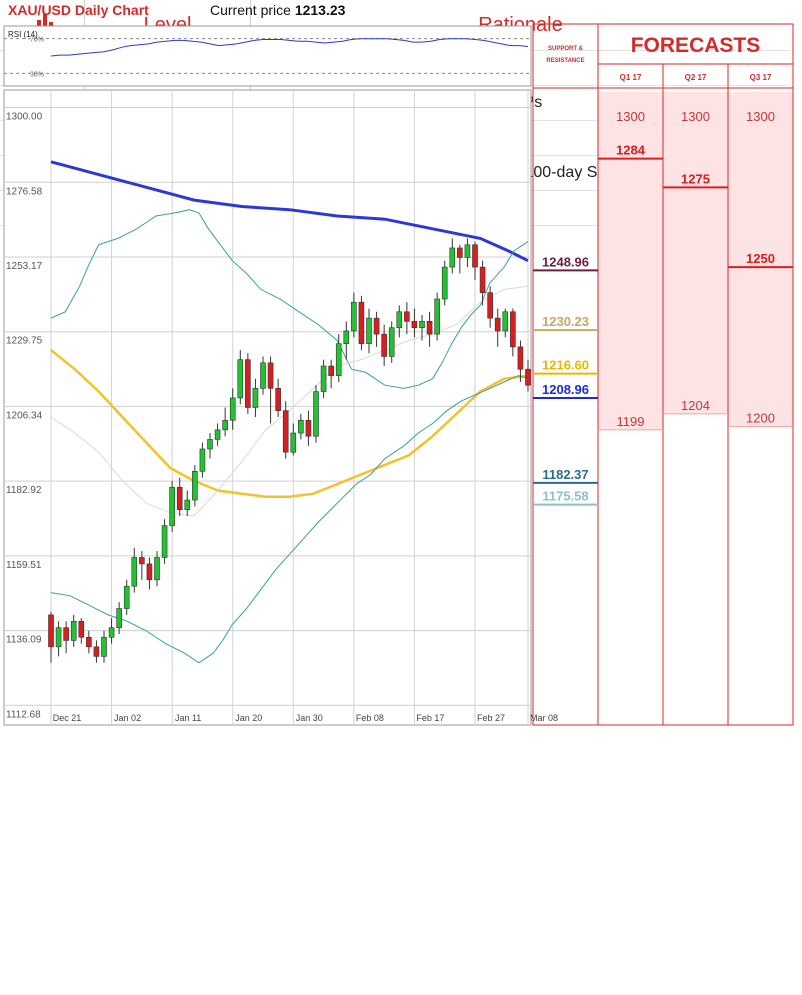 This screenshot has height=995, width=802. What do you see at coordinates (695, 405) in the screenshot?
I see `forecast-low: 1204` at bounding box center [695, 405].